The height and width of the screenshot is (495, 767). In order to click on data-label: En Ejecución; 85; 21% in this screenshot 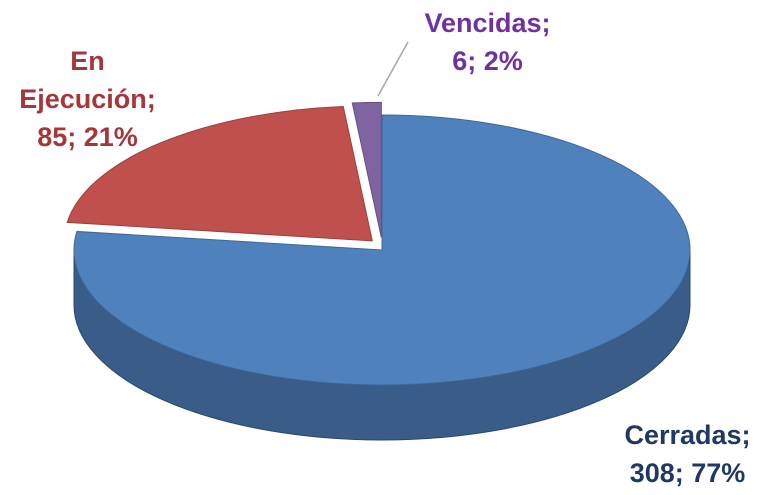, I will do `click(87, 99)`.